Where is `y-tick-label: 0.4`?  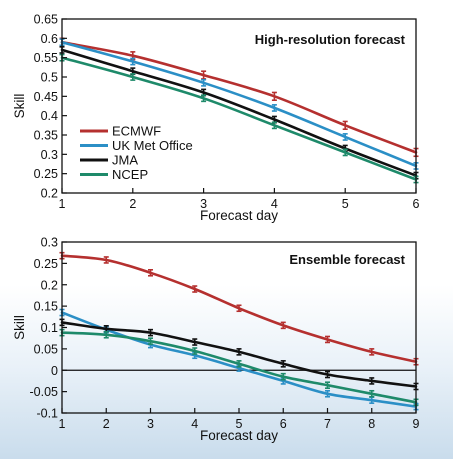
y-tick-label: 0.4 is located at coordinates (49, 116).